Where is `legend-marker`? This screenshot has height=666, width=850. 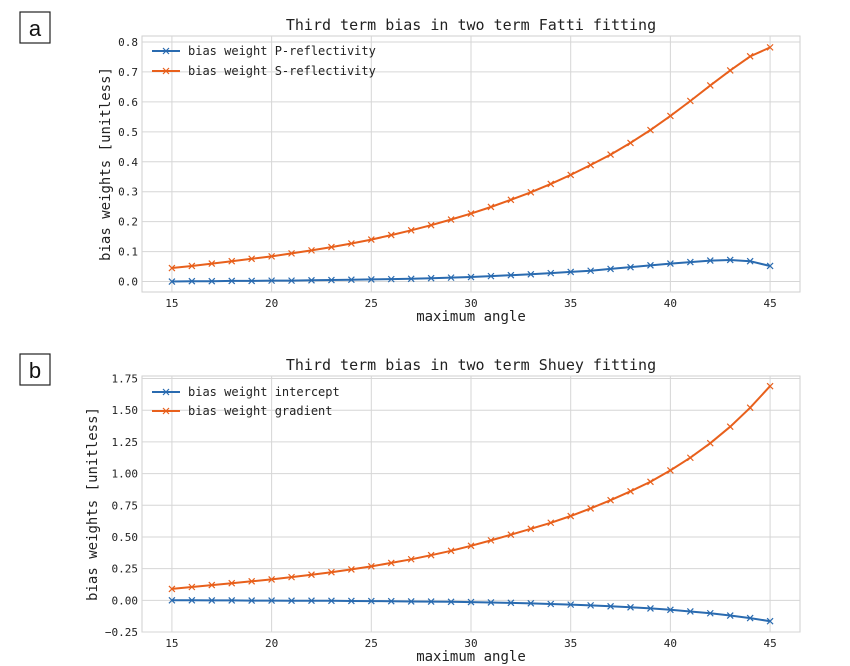
legend-marker is located at coordinates (166, 411).